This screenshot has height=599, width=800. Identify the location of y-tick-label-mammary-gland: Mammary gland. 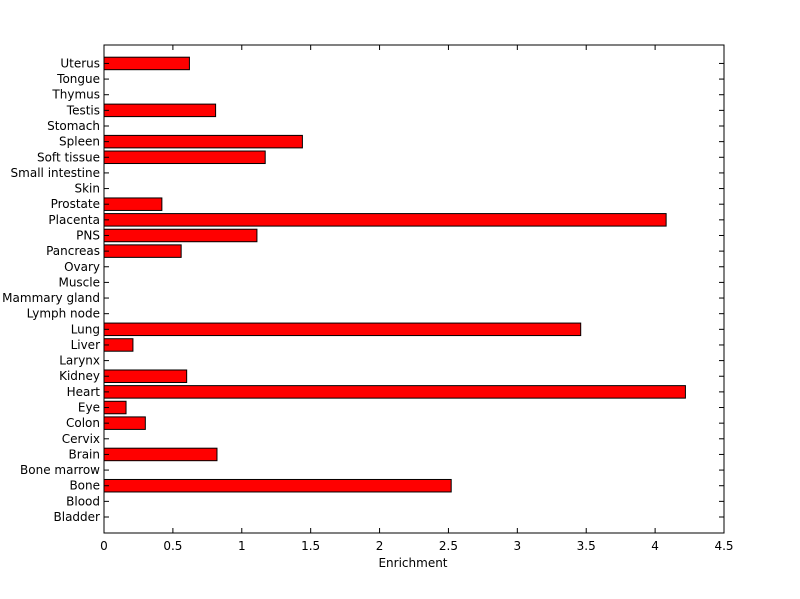
(51, 298).